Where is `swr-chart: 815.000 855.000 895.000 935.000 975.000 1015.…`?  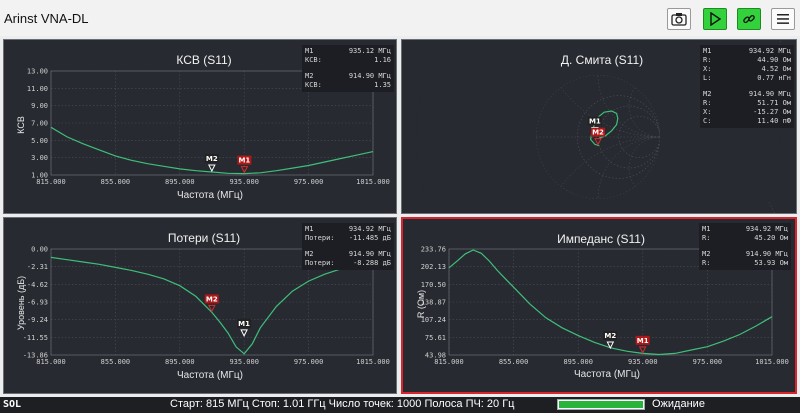
swr-chart: 815.000 855.000 895.000 935.000 975.000 1015.… is located at coordinates (208, 127).